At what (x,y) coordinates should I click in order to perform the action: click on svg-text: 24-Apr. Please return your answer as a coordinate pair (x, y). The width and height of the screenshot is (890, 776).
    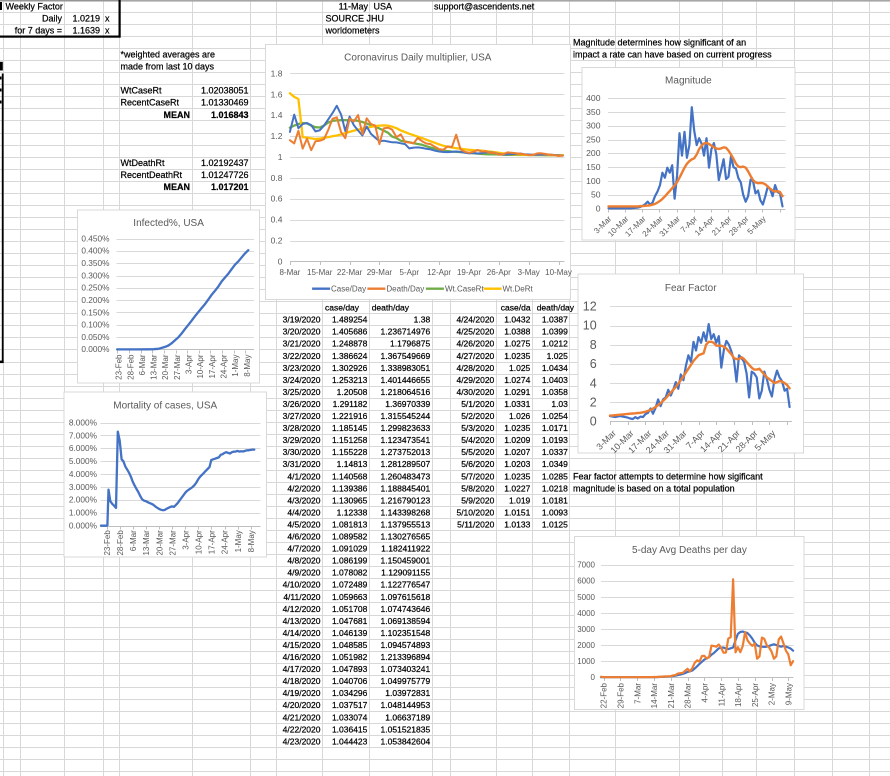
    Looking at the image, I should click on (224, 366).